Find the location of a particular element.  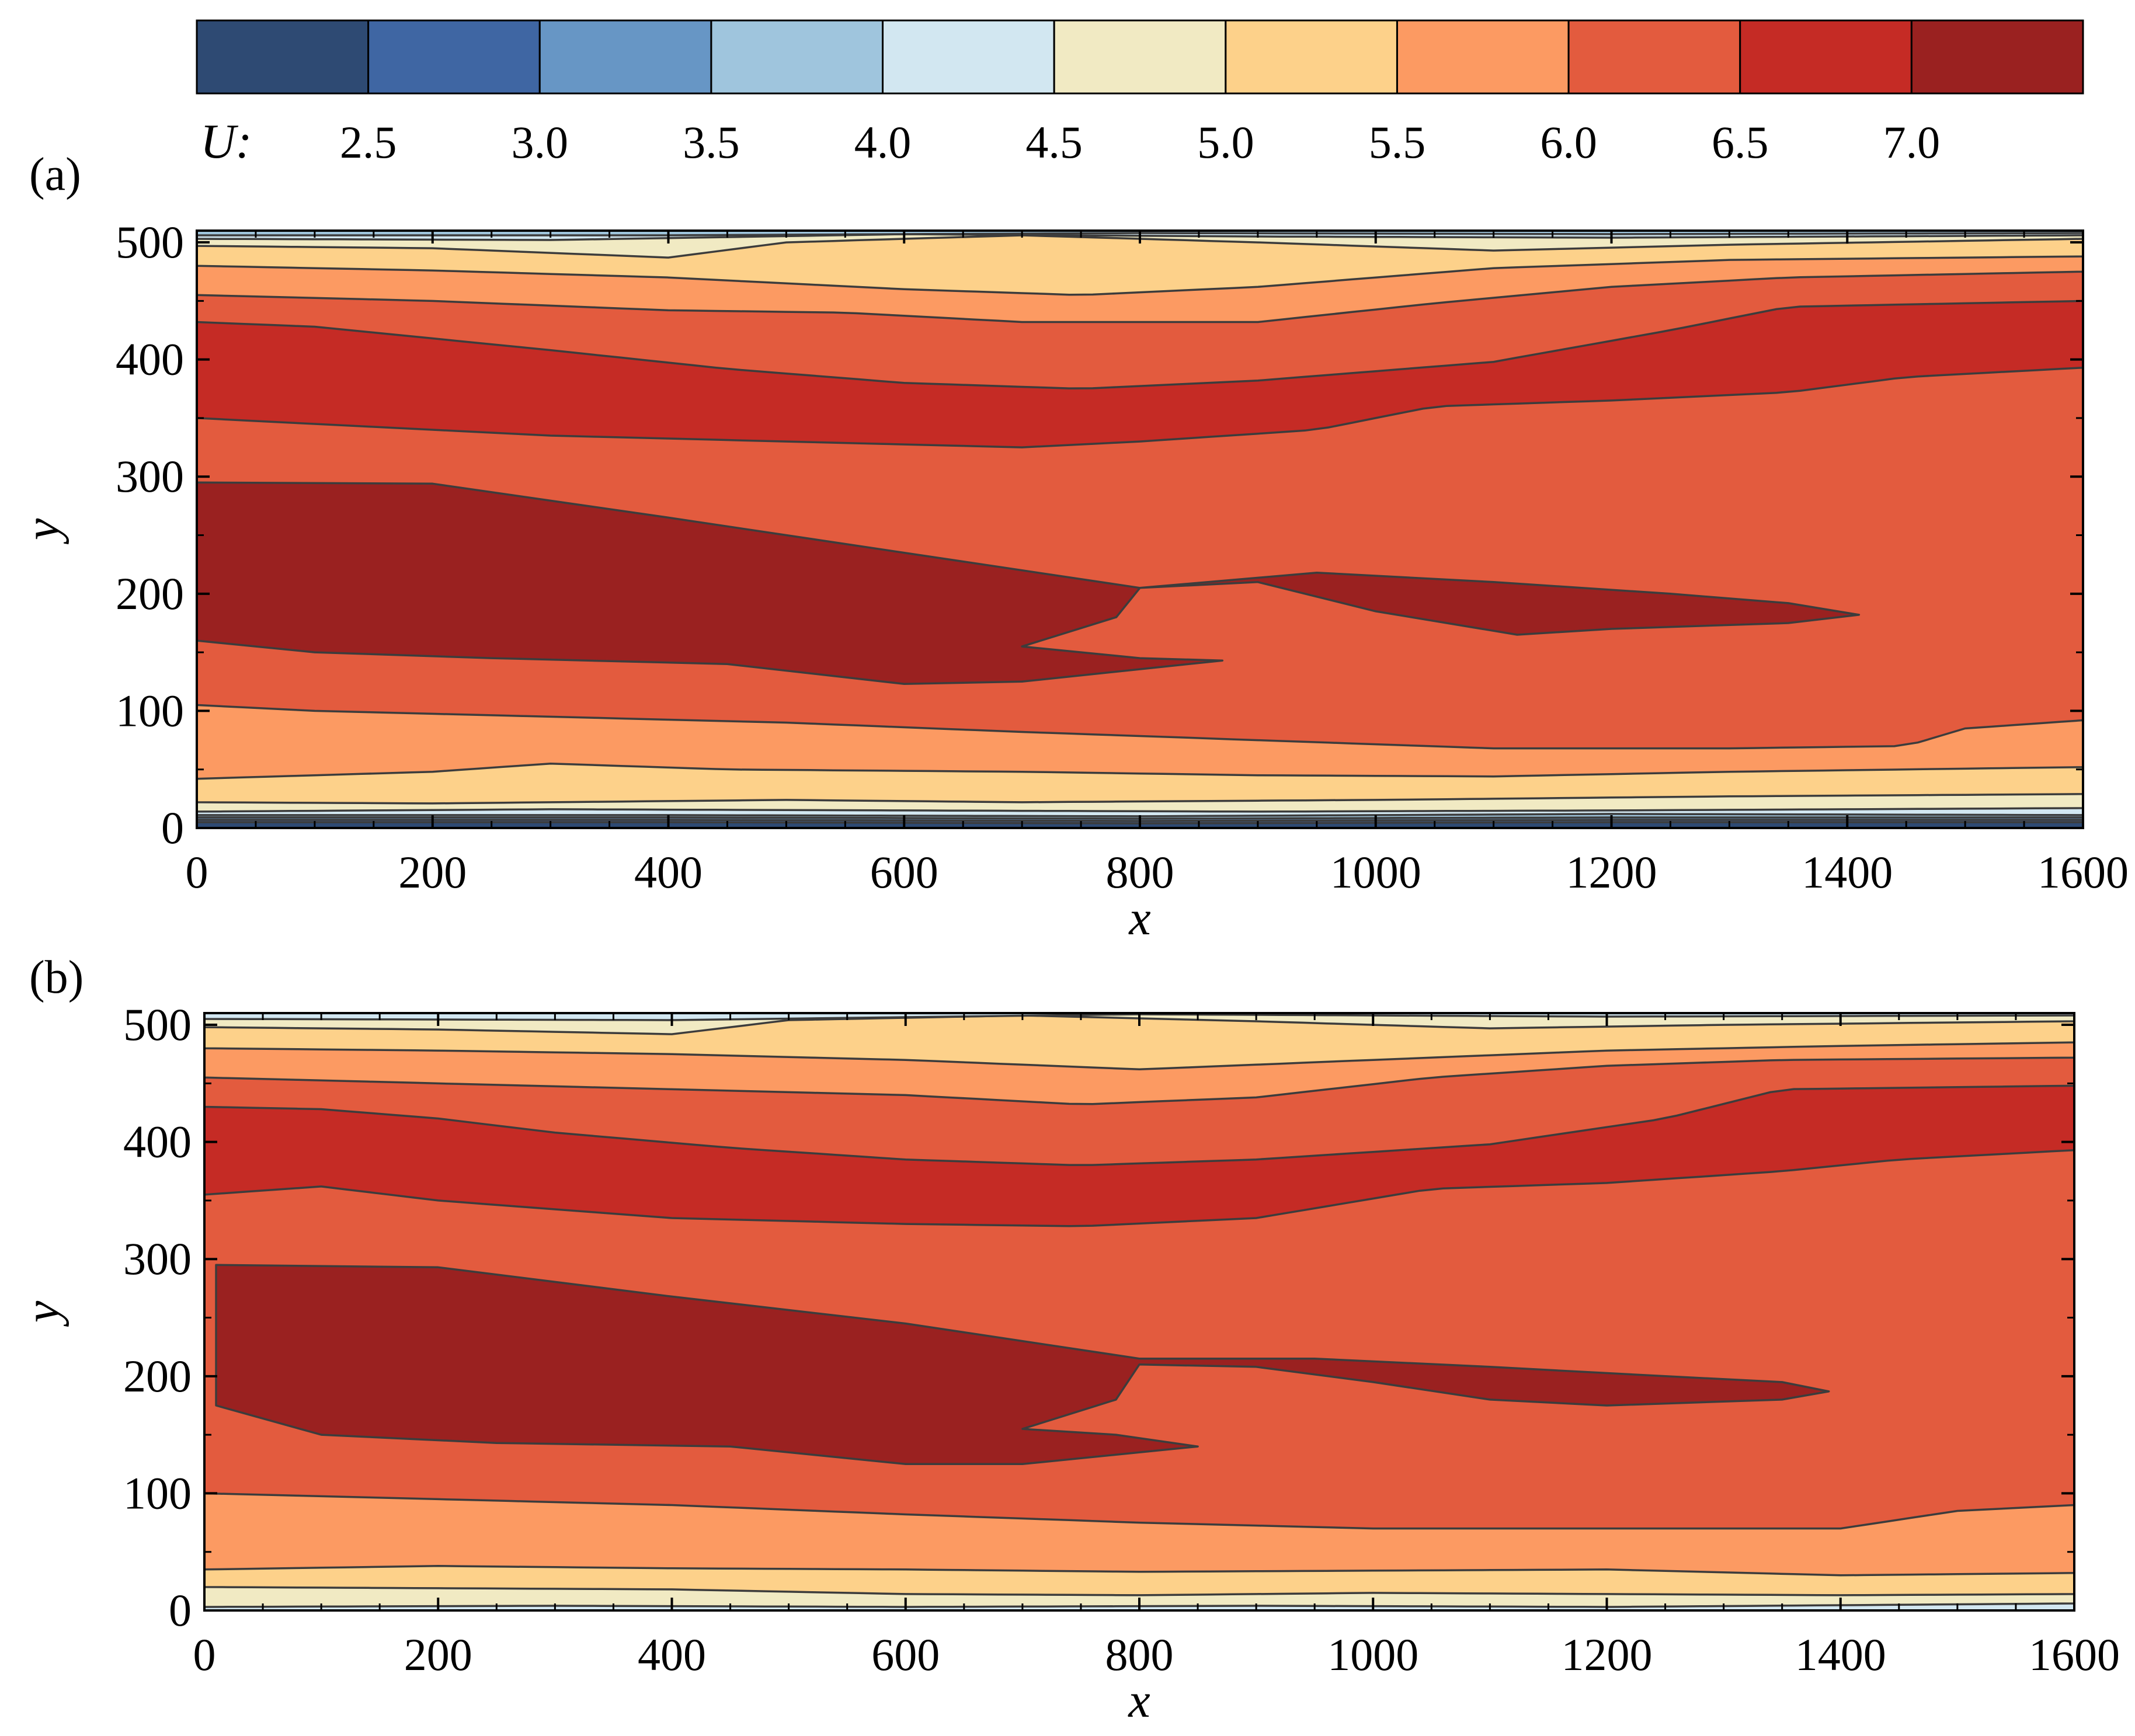

panel-label: (b) is located at coordinates (56, 977).